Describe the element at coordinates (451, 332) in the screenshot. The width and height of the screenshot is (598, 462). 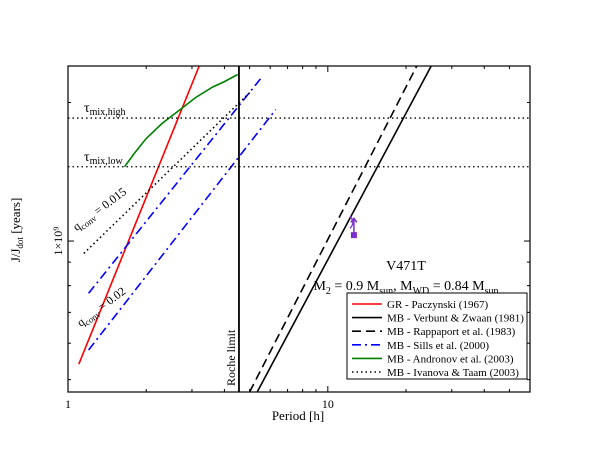
I see `legend-label-mb-rappaport-et-al-1983: MB - Rappaport et al. (1983)` at that location.